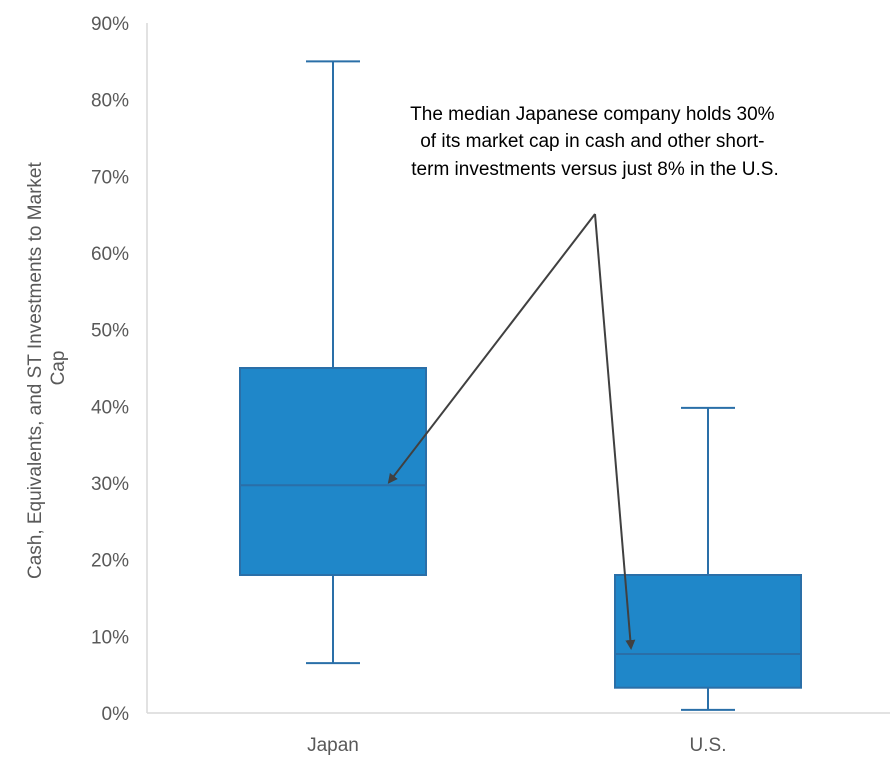  I want to click on y-tick-label: 60%, so click(110, 254).